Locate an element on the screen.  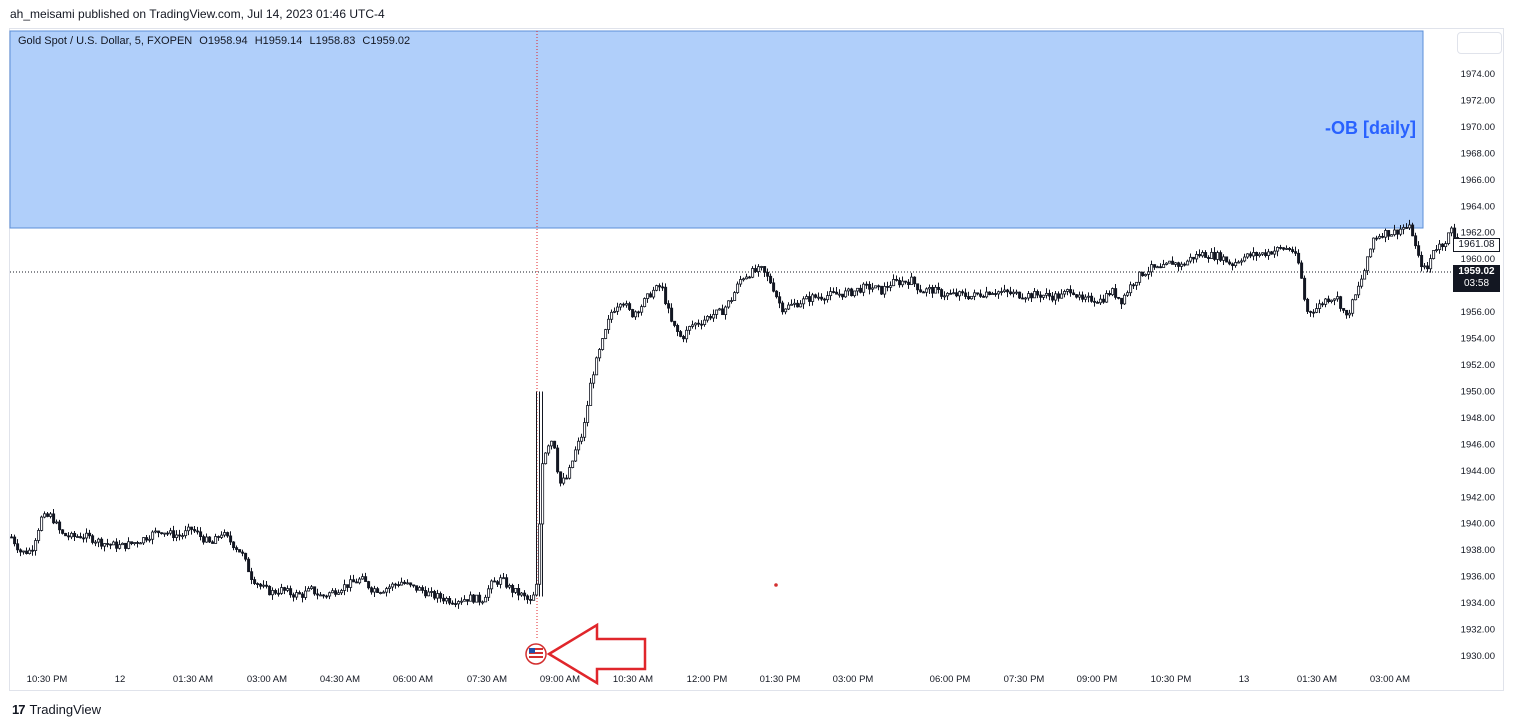
chart-settings-box is located at coordinates (1479, 43).